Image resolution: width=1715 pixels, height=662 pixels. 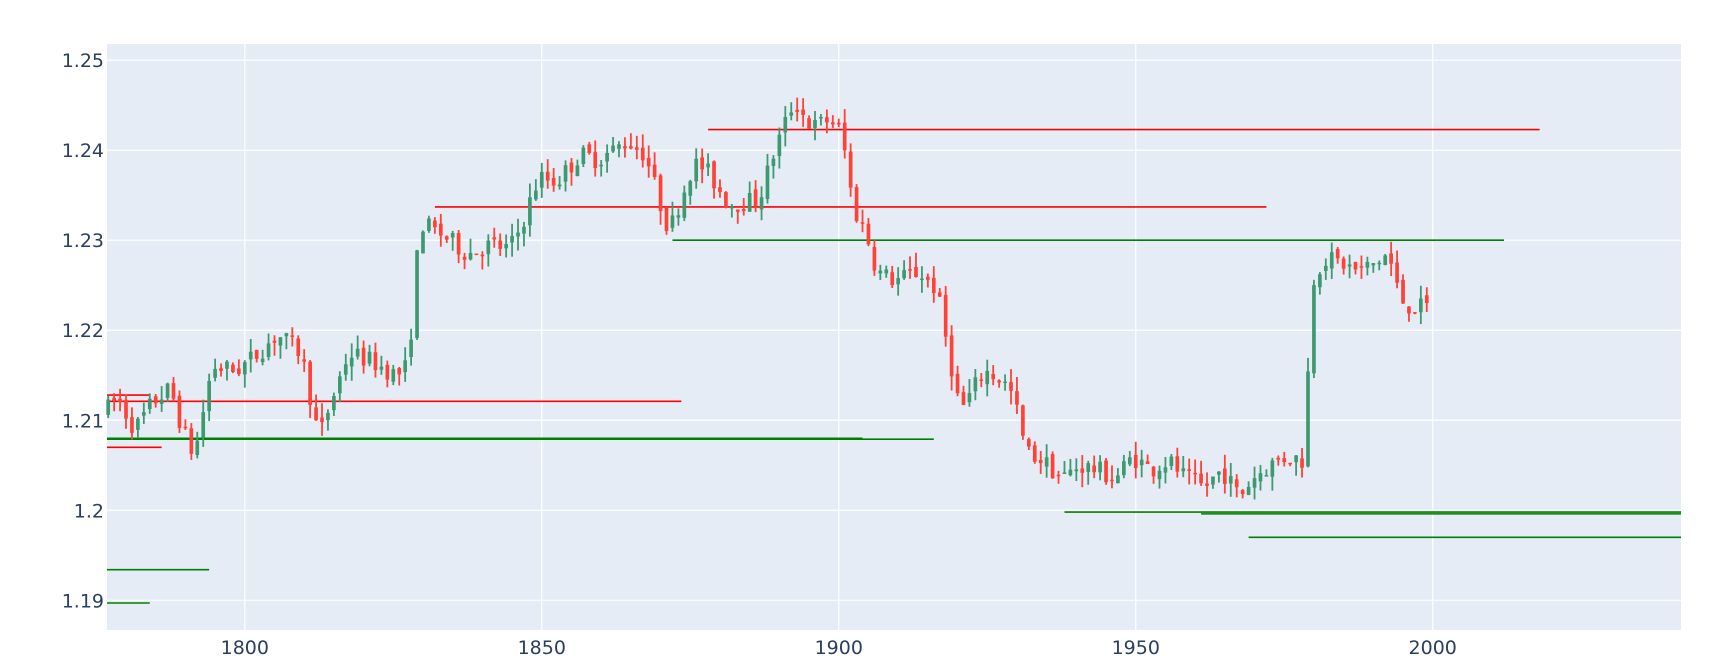 I want to click on x-axis: 1800 1850 1900 1950 2000, so click(x=839, y=648).